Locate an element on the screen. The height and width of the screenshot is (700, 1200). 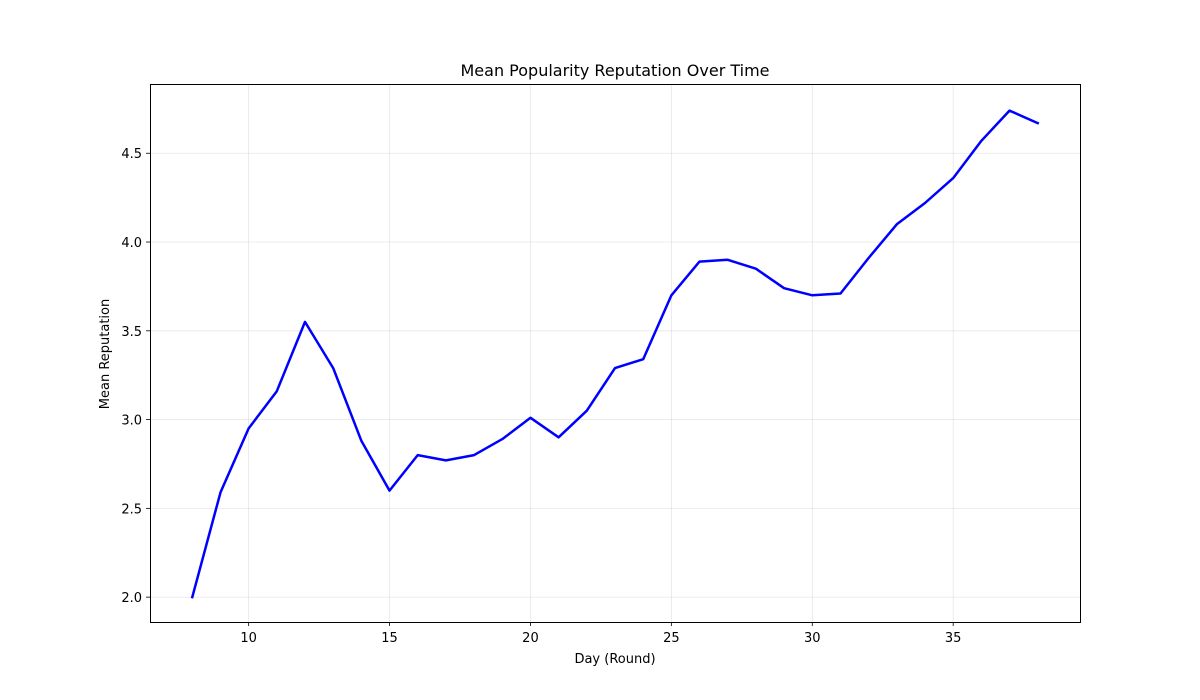
x-axis-ticks: 10 15 20 25 30 35 is located at coordinates (600, 634).